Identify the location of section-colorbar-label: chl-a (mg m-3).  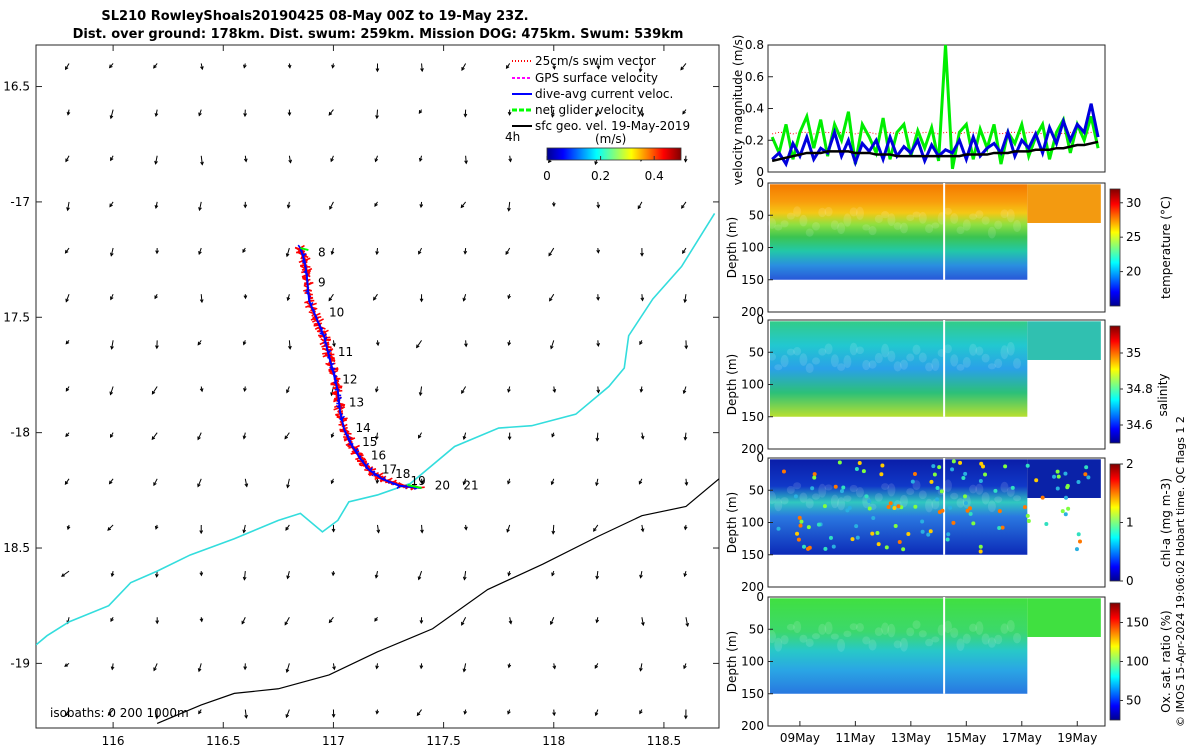
(1166, 522).